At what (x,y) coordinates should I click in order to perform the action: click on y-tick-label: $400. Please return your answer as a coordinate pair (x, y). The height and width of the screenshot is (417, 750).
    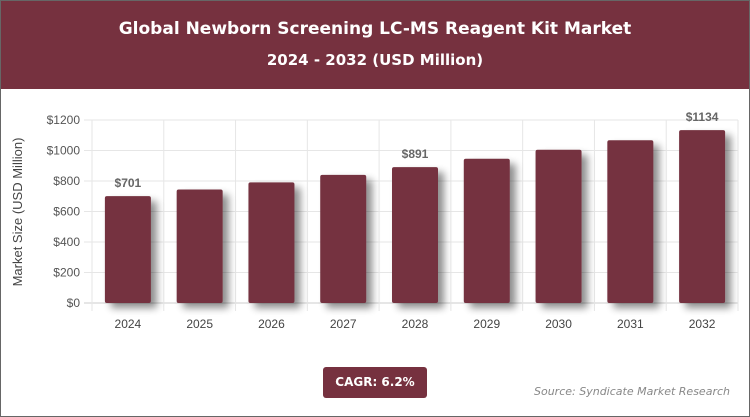
    Looking at the image, I should click on (66, 242).